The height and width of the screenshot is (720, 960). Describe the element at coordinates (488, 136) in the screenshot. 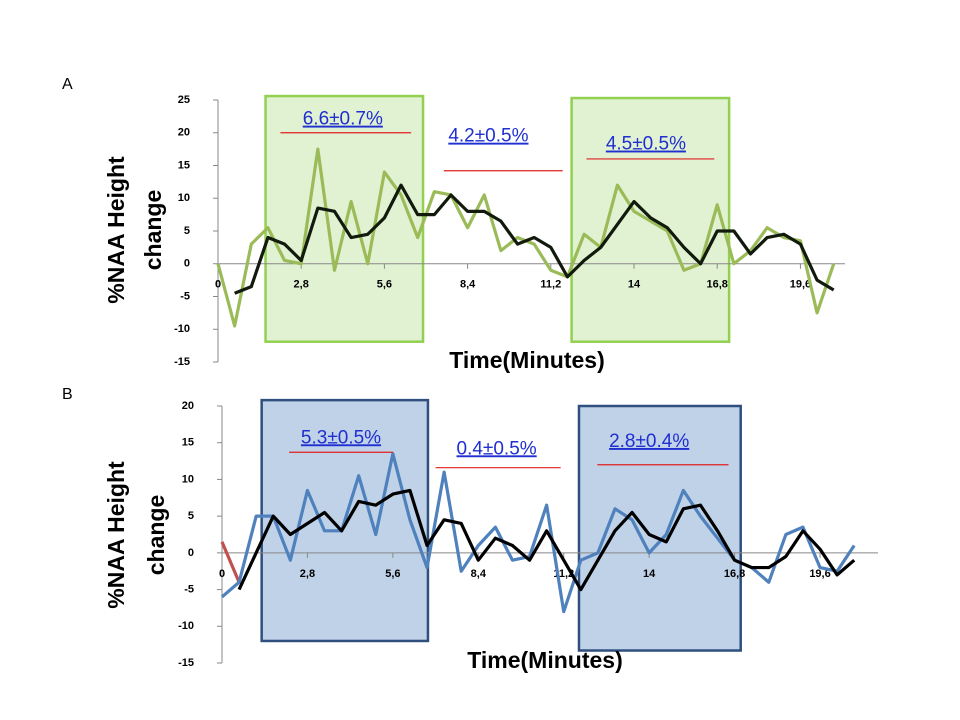

I see `annotation: 4.2±0.5%` at that location.